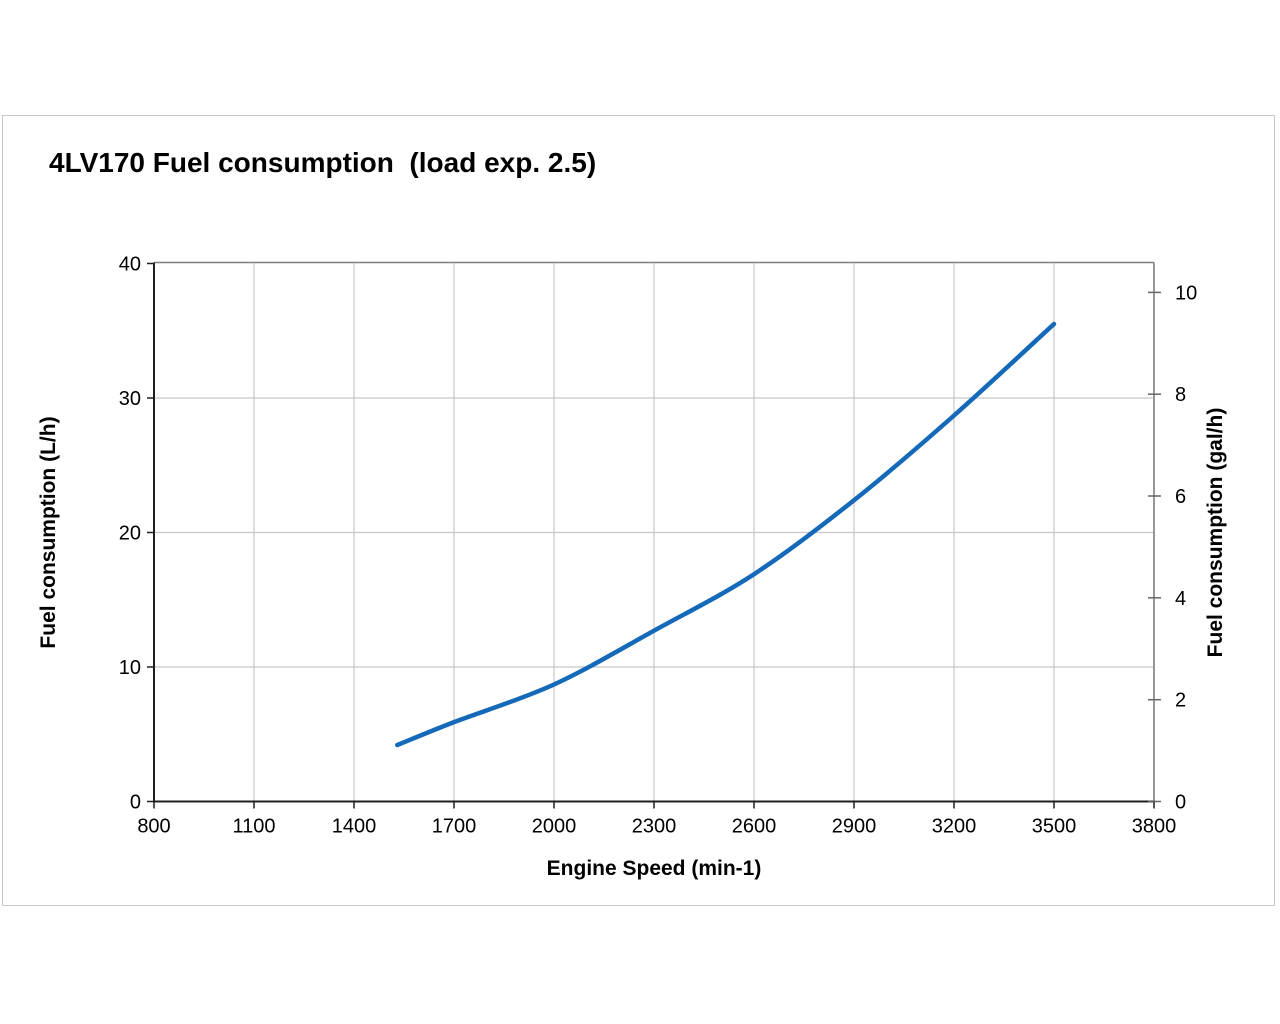  Describe the element at coordinates (130, 534) in the screenshot. I see `y-left-tick-label: 20` at that location.